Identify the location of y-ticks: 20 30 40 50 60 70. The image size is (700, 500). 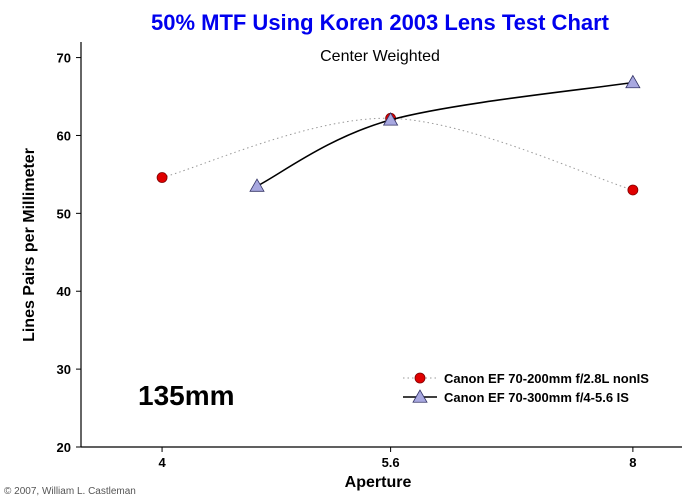
(69, 253).